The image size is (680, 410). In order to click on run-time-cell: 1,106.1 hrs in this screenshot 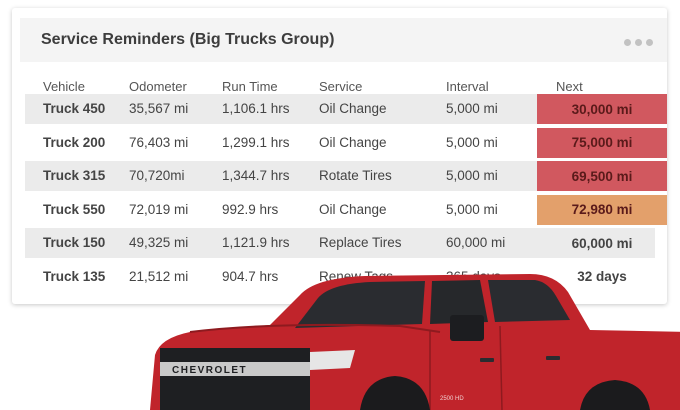, I will do `click(256, 108)`.